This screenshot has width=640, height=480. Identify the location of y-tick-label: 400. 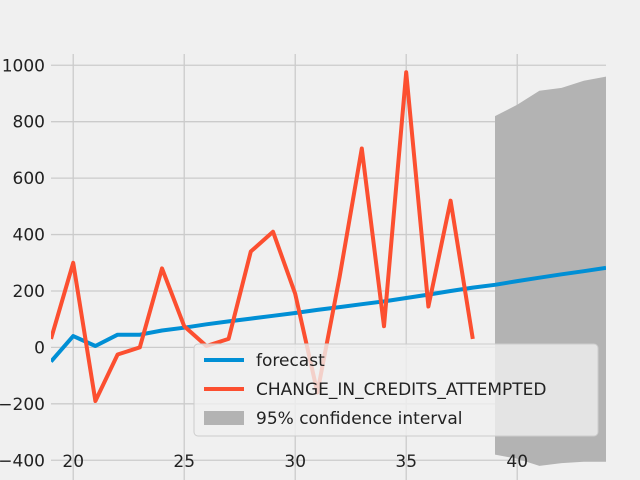
(29, 236).